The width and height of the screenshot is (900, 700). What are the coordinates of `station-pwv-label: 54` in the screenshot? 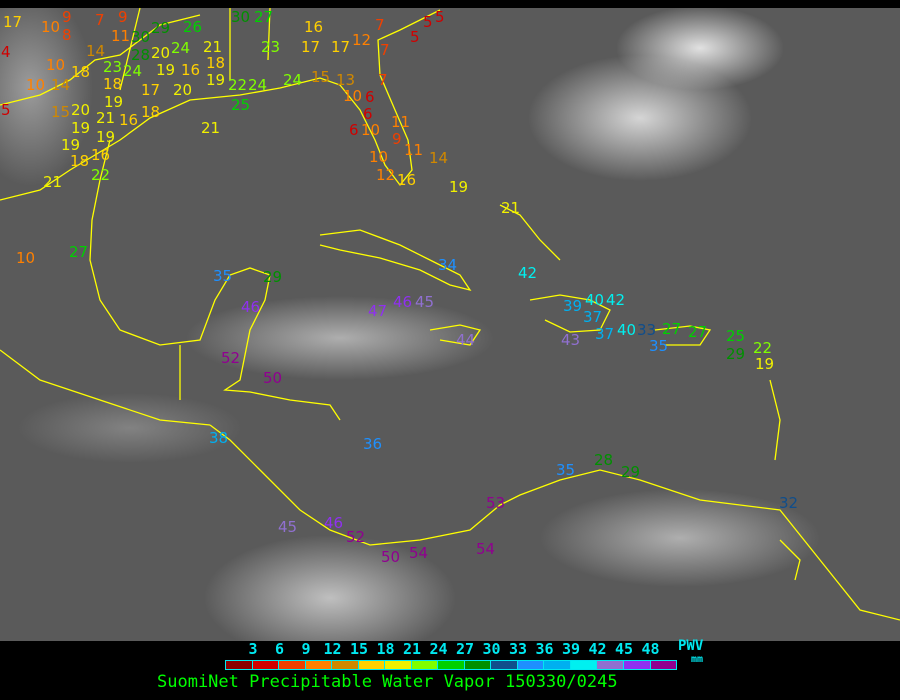 It's located at (419, 553).